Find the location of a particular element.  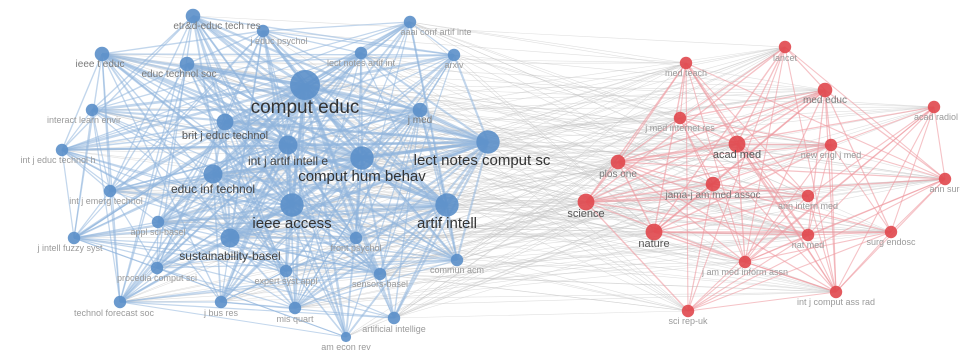

node-b13 is located at coordinates (102, 54).